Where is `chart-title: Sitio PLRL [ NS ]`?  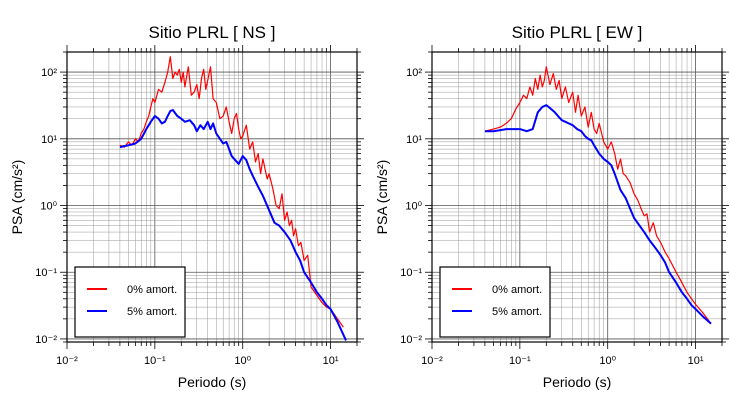
chart-title: Sitio PLRL [ NS ] is located at coordinates (212, 32).